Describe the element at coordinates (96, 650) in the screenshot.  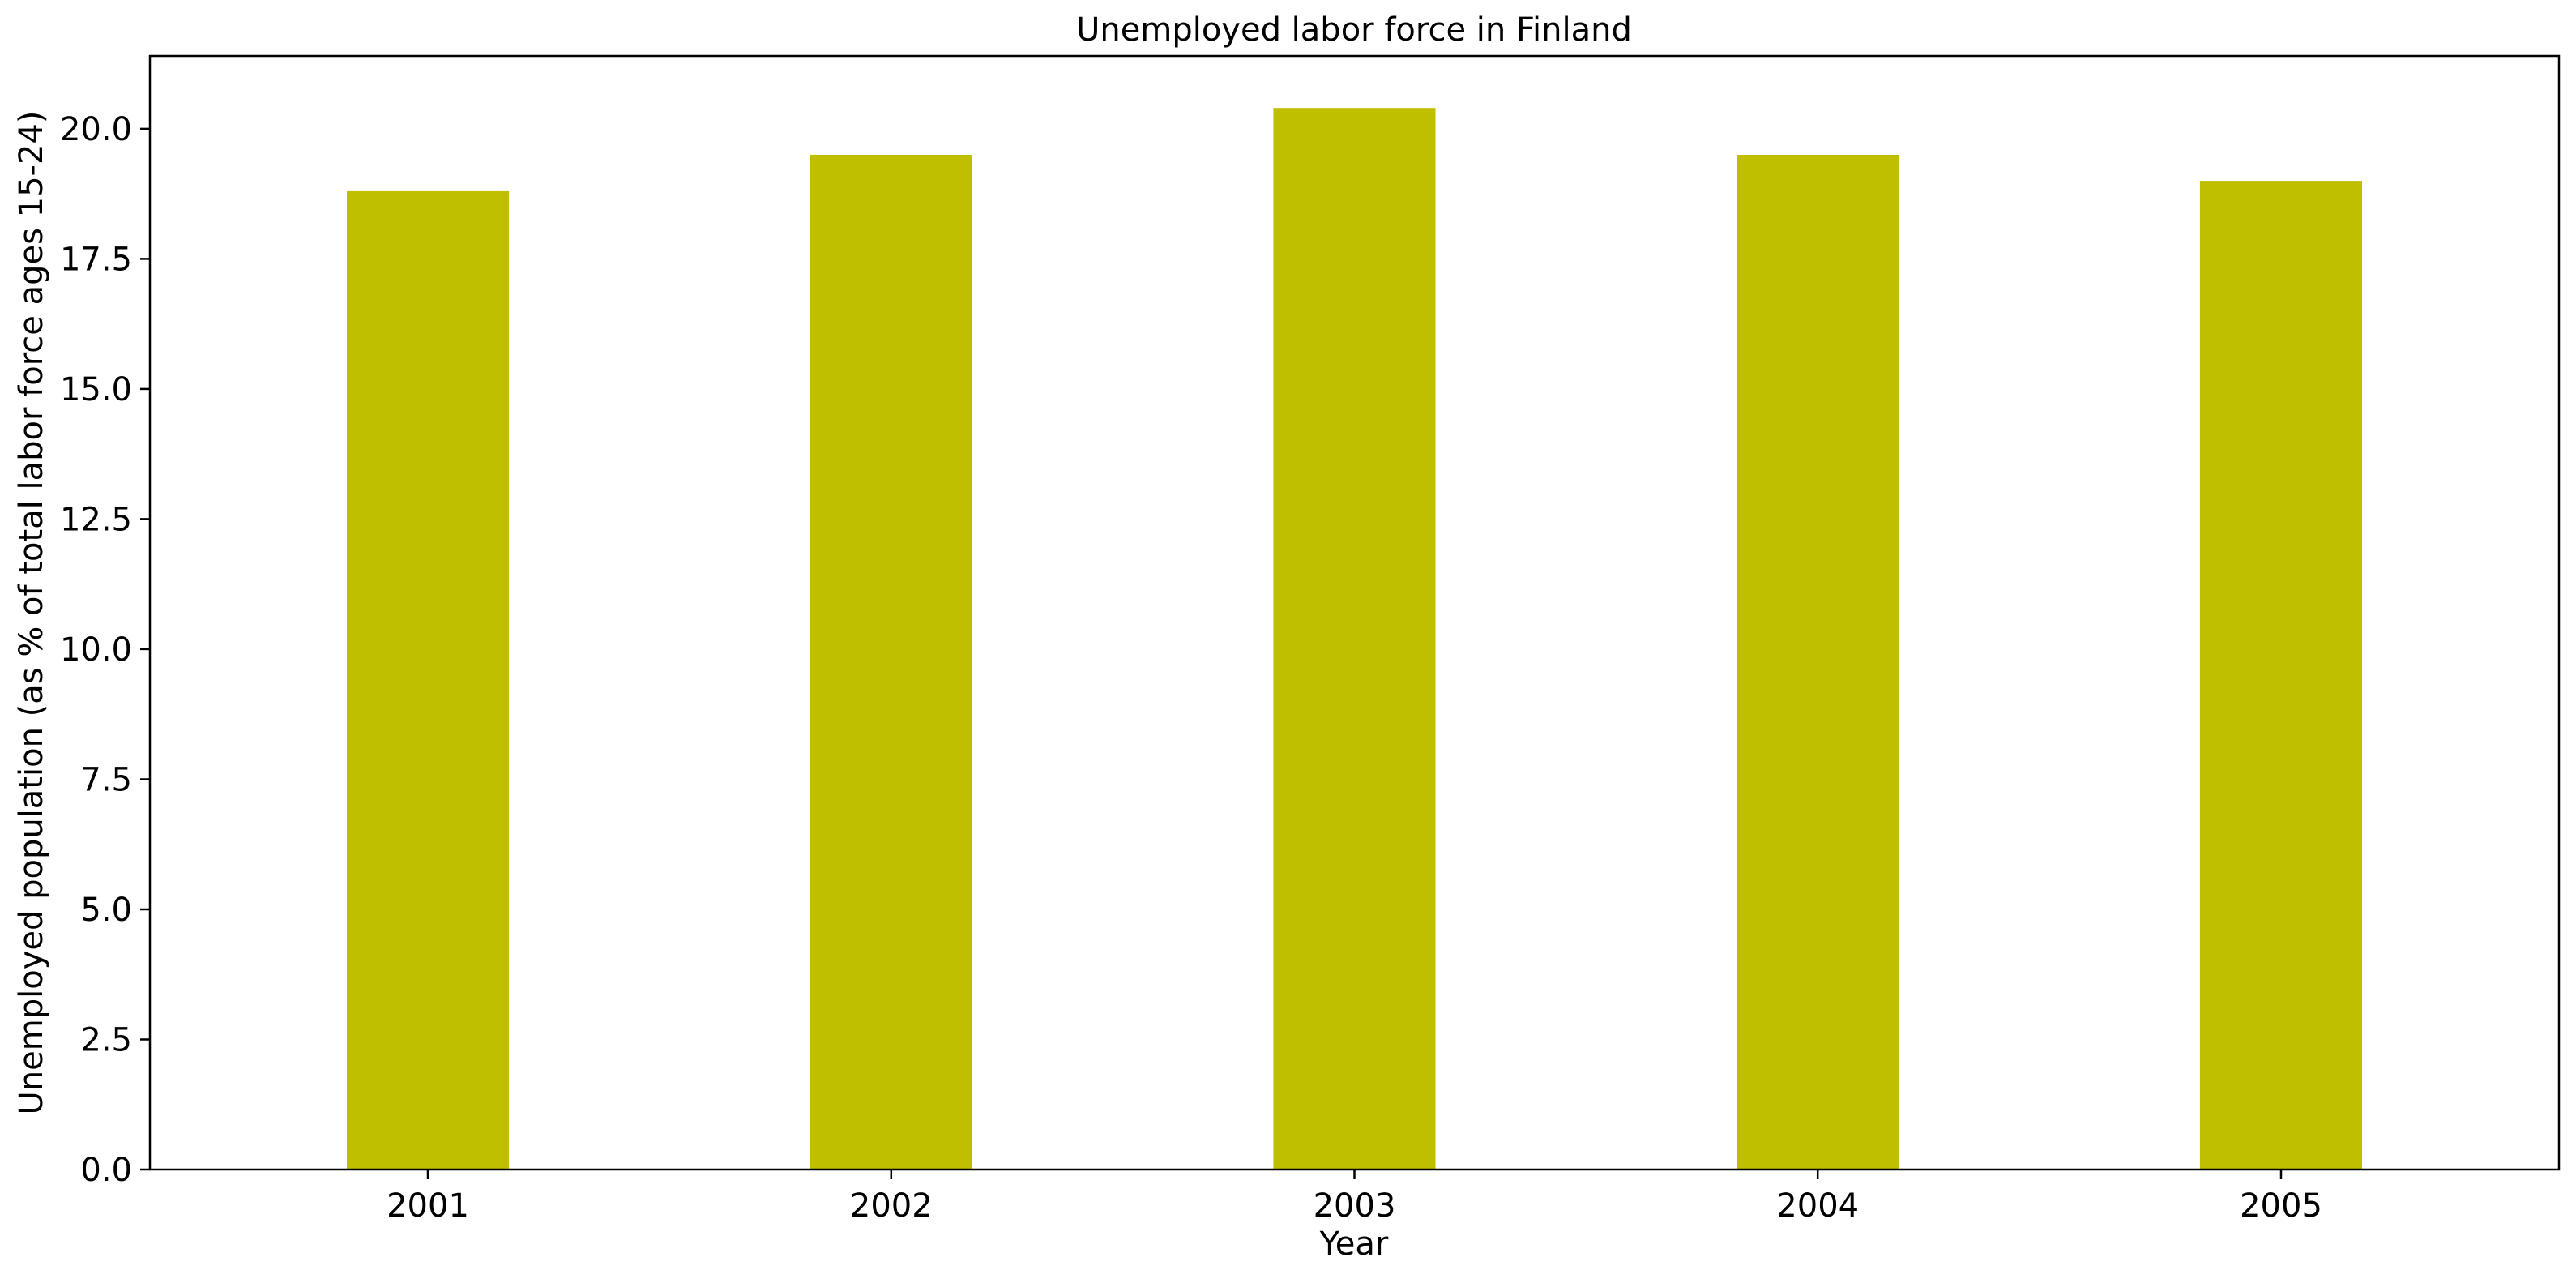
I see `y-tick-label: 10.0` at that location.